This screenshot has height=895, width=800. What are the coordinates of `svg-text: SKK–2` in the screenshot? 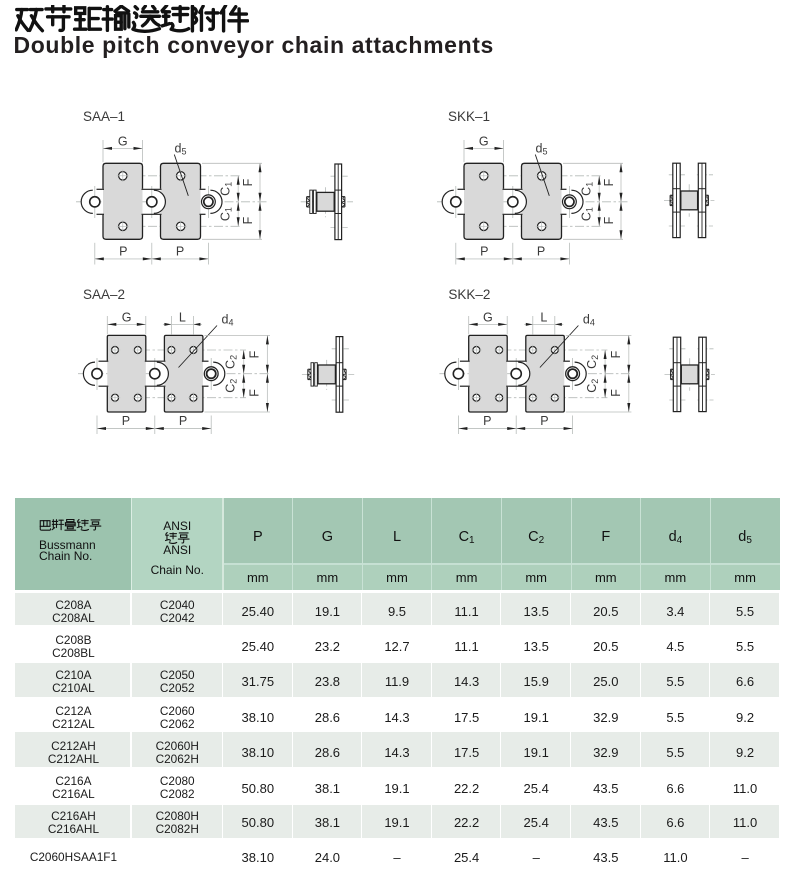 It's located at (469, 294).